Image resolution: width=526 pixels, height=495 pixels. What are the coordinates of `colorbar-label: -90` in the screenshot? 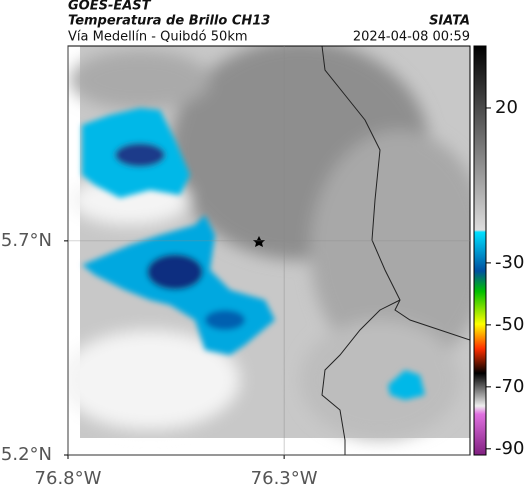 It's located at (509, 448).